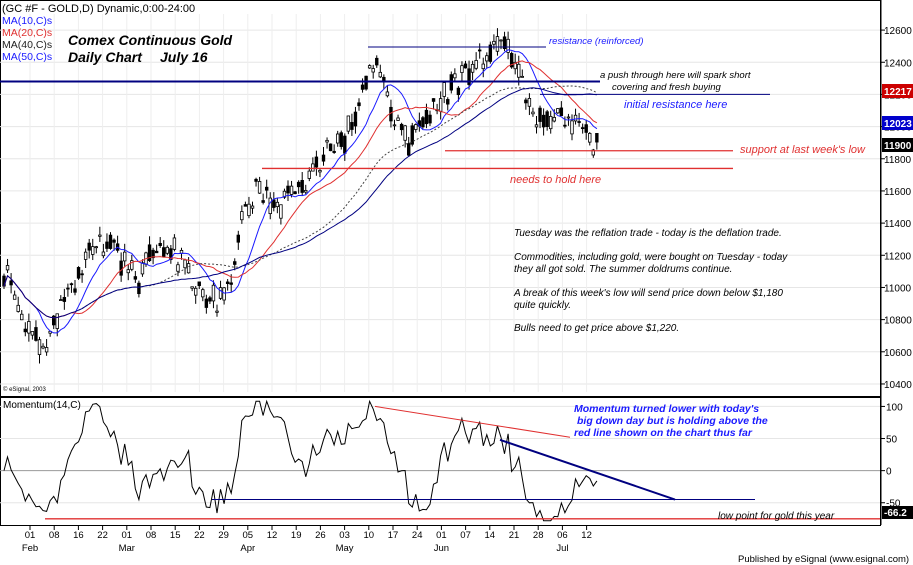  I want to click on day-label: 10, so click(369, 535).